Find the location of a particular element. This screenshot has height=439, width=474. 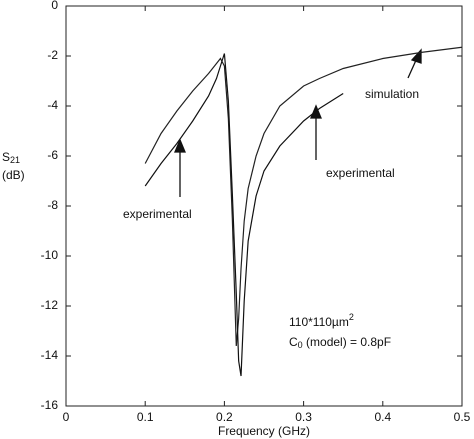

note-text: 110*110µm is located at coordinates (319, 322).